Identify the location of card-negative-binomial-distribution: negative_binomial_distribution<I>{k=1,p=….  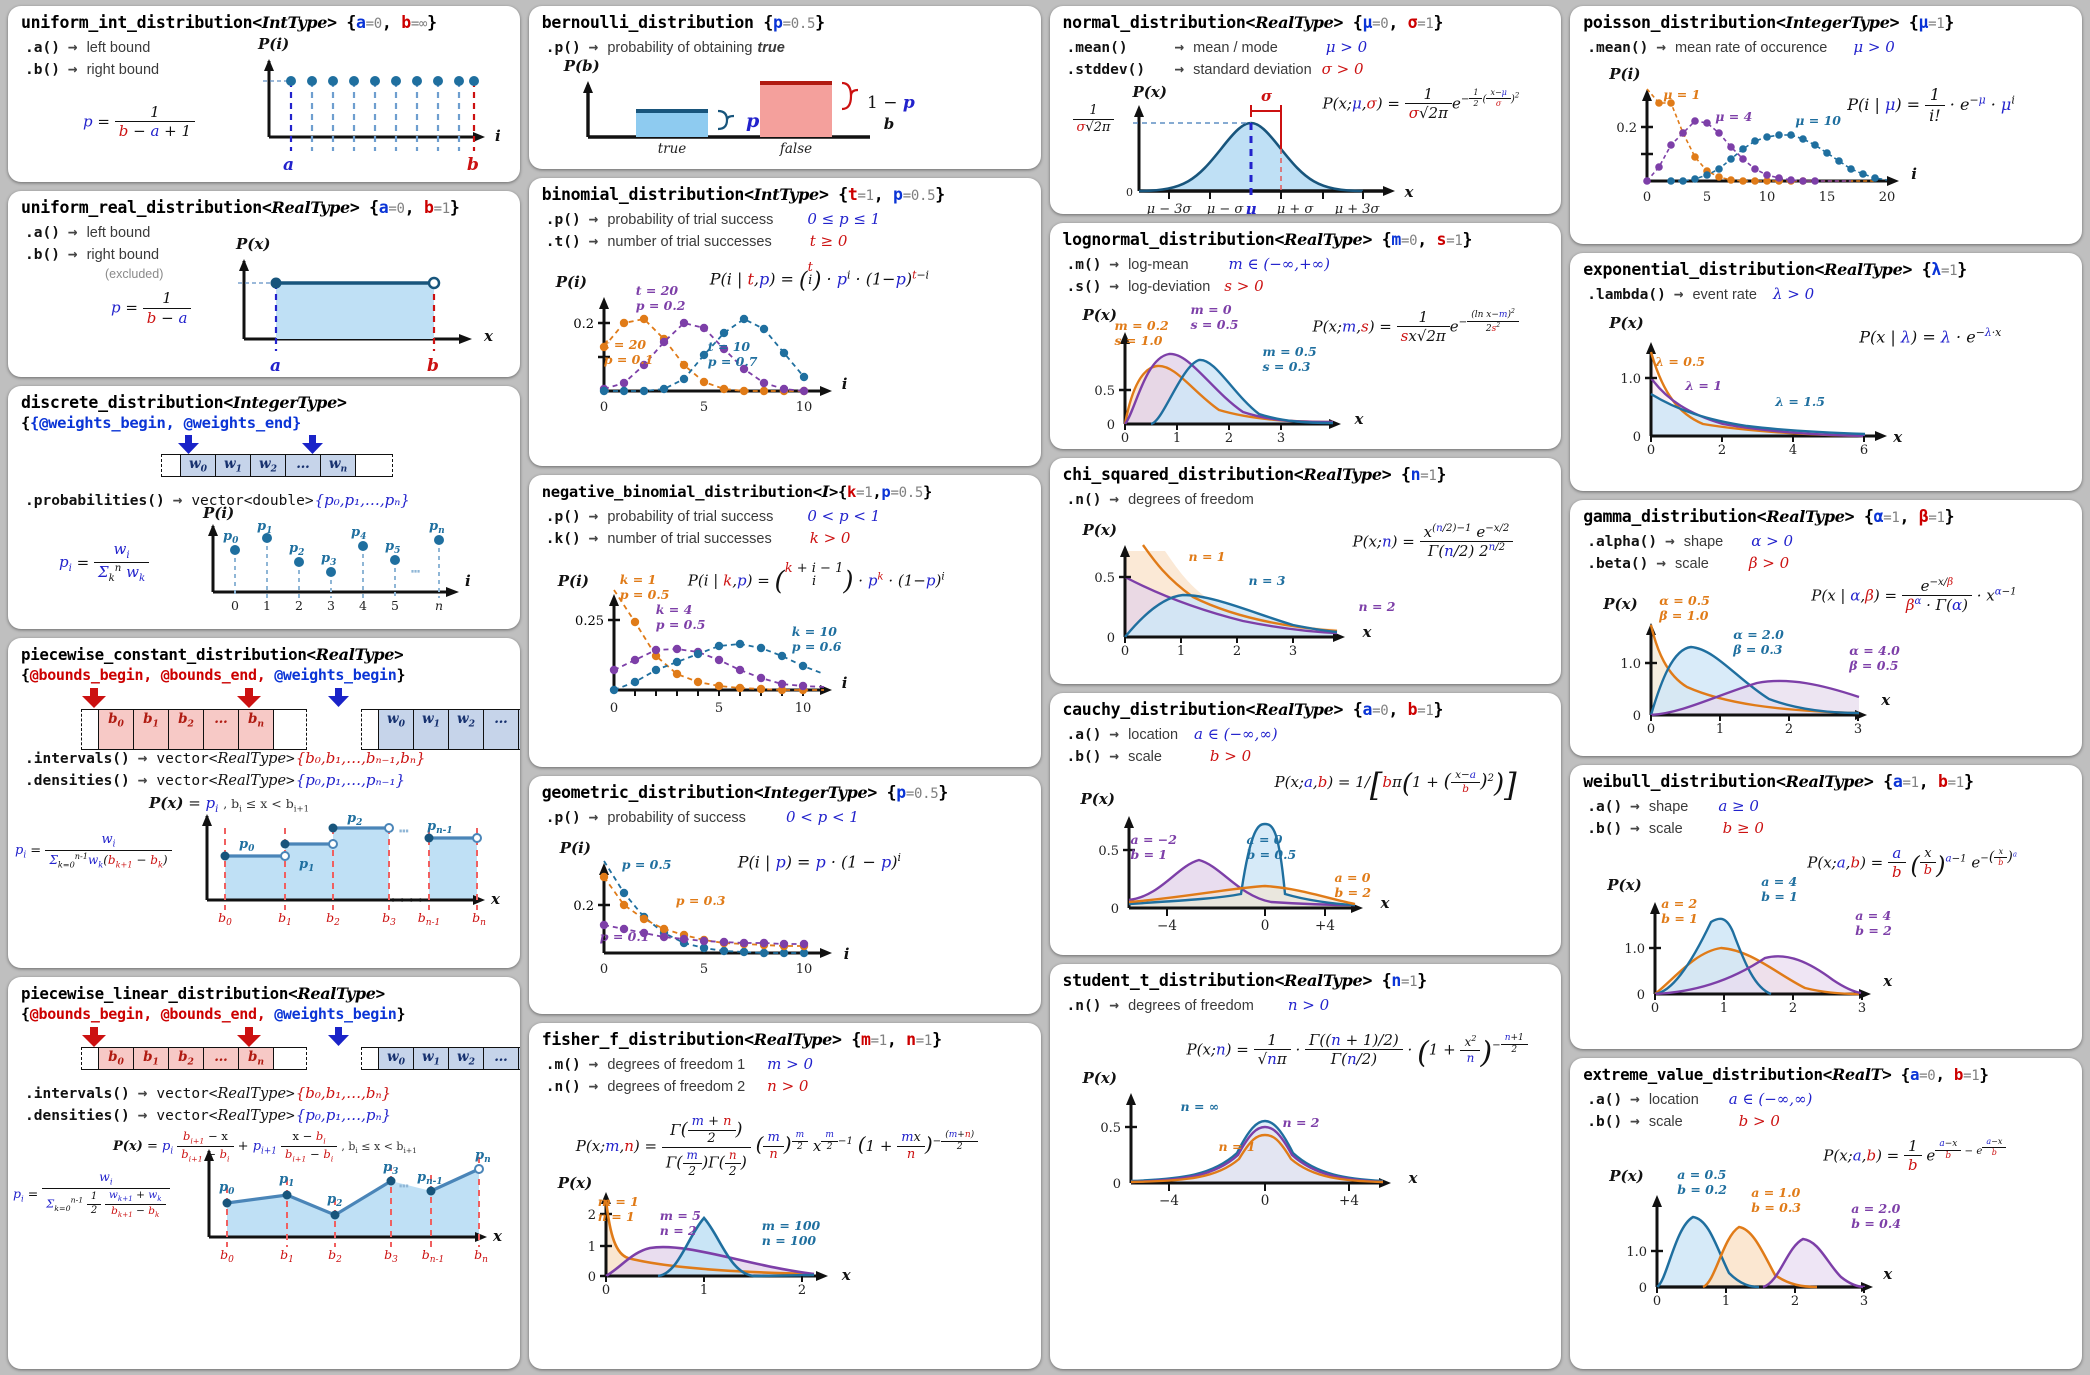
(784, 621).